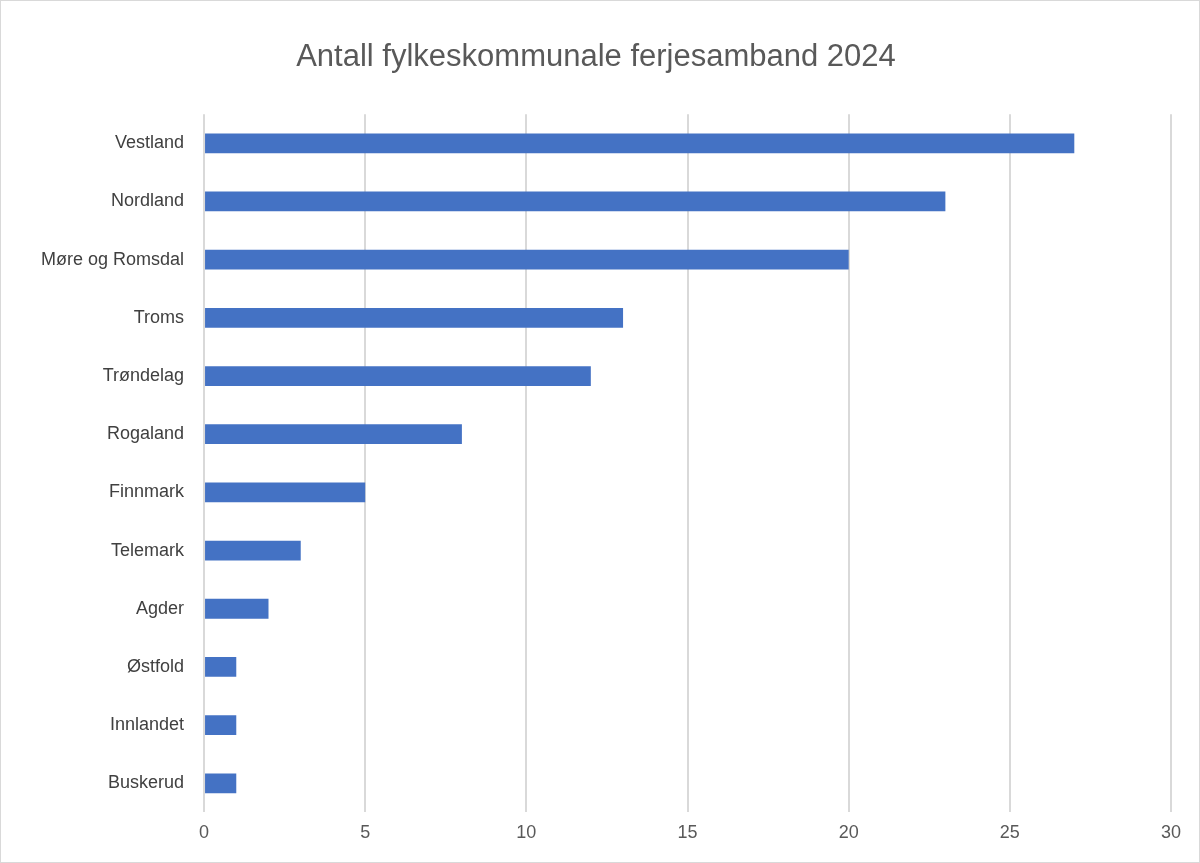  What do you see at coordinates (147, 724) in the screenshot?
I see `y-tick-label: Innlandet` at bounding box center [147, 724].